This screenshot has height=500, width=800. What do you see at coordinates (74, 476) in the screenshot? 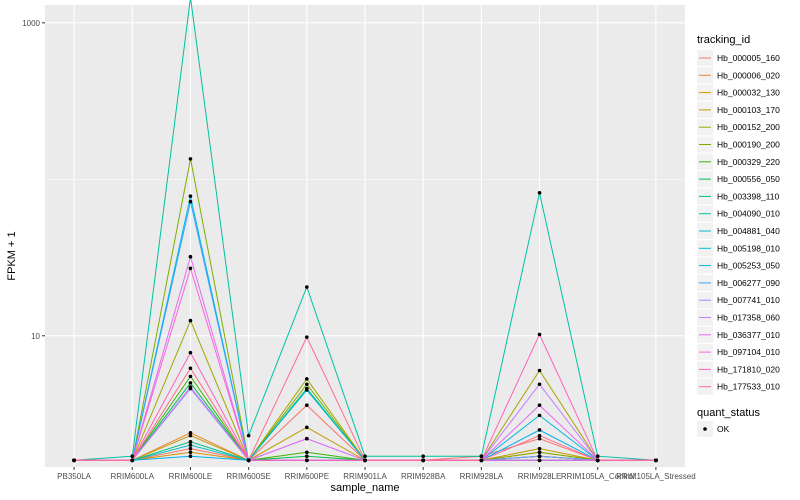
I see `x-tick-label: PB350LA` at bounding box center [74, 476].